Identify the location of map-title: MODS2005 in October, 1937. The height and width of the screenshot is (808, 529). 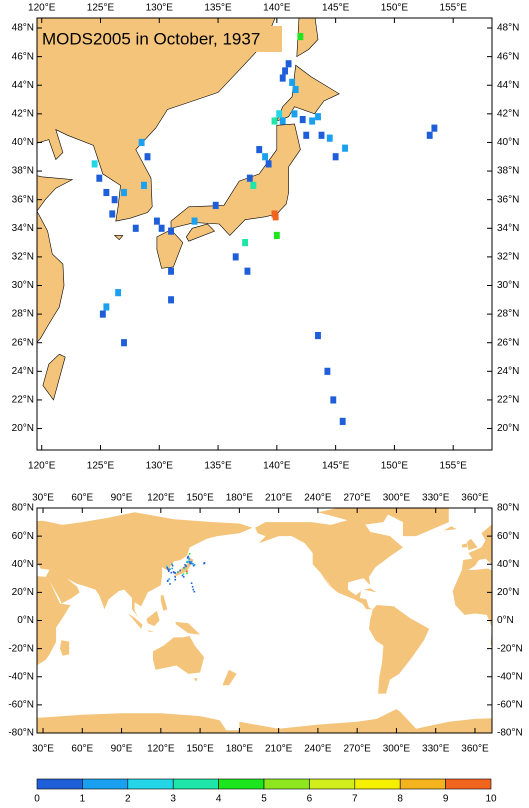
(151, 38).